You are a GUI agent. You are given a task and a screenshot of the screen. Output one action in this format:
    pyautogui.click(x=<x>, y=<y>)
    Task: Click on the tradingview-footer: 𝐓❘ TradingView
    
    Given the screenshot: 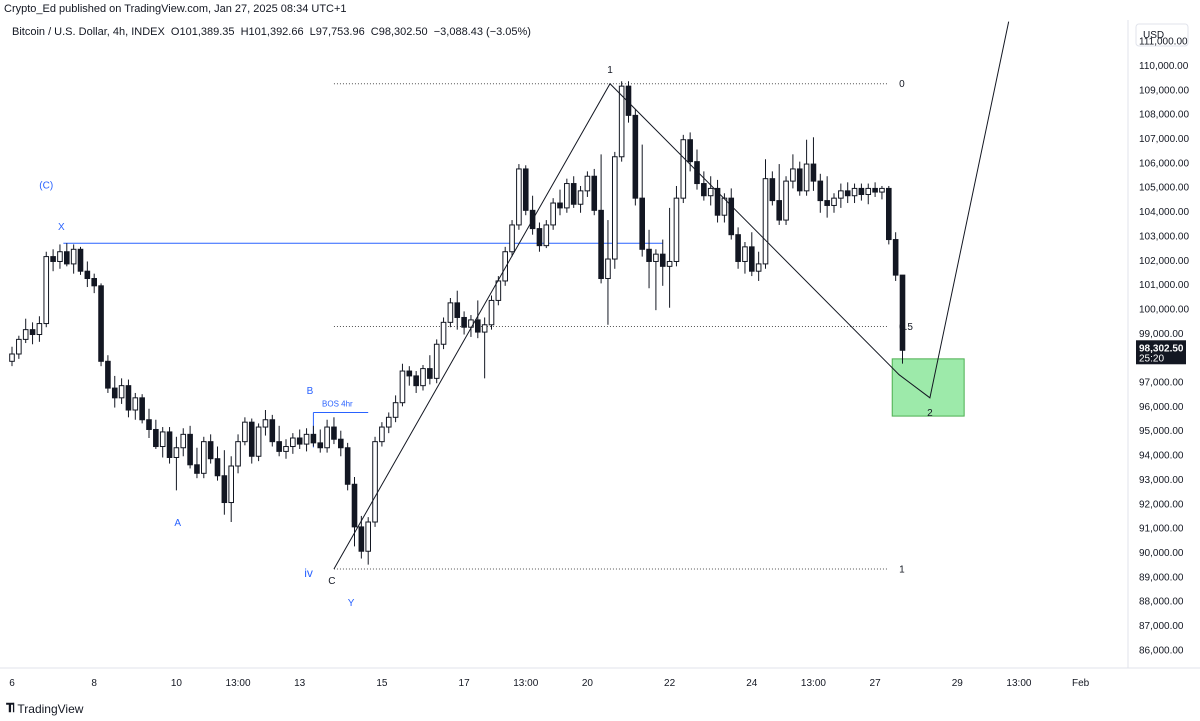 What is the action you would take?
    pyautogui.click(x=44, y=708)
    